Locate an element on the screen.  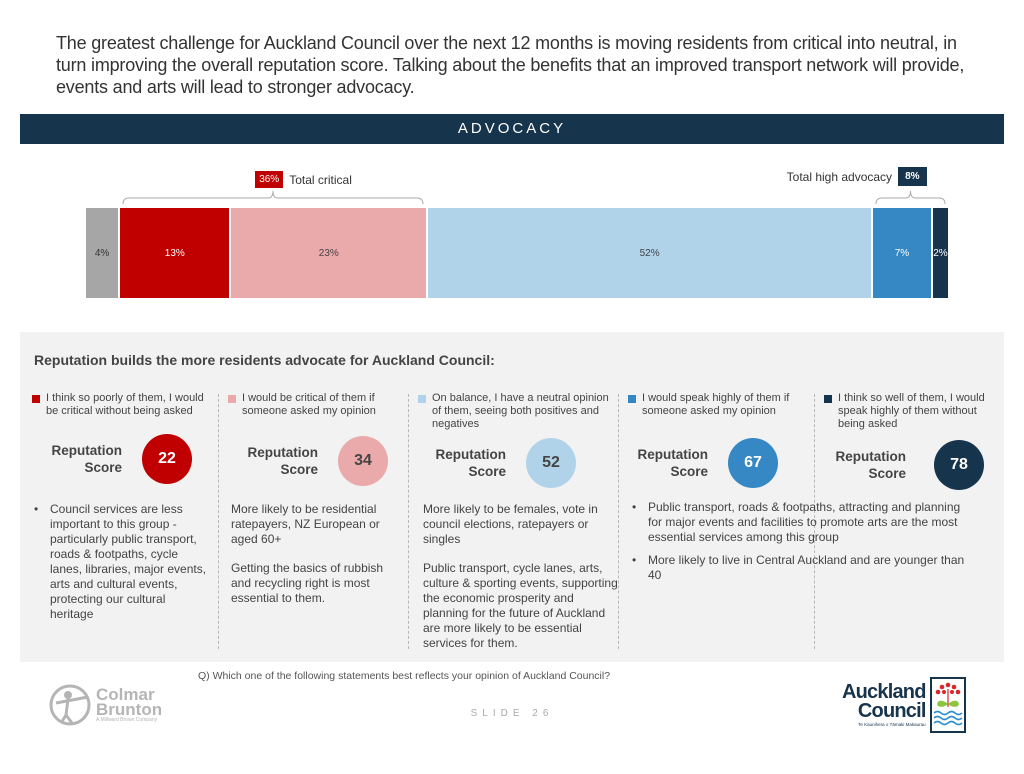
annotation-callout: 36% Total critical is located at coordinates (300, 179).